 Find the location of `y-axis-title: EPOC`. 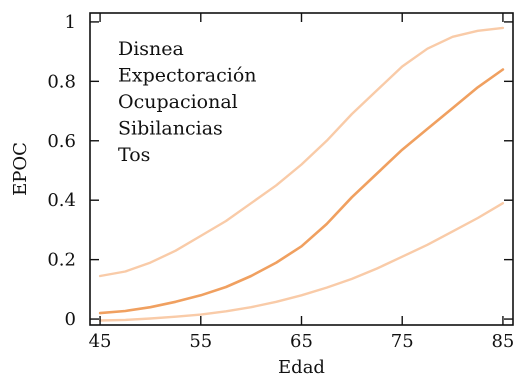

y-axis-title: EPOC is located at coordinates (20, 169).